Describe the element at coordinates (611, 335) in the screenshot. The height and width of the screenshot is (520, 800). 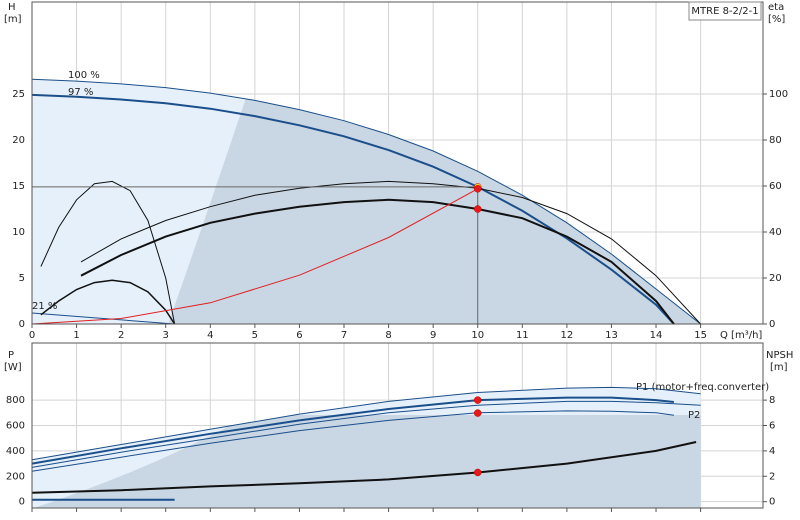
I see `x-tick-label: 13` at that location.